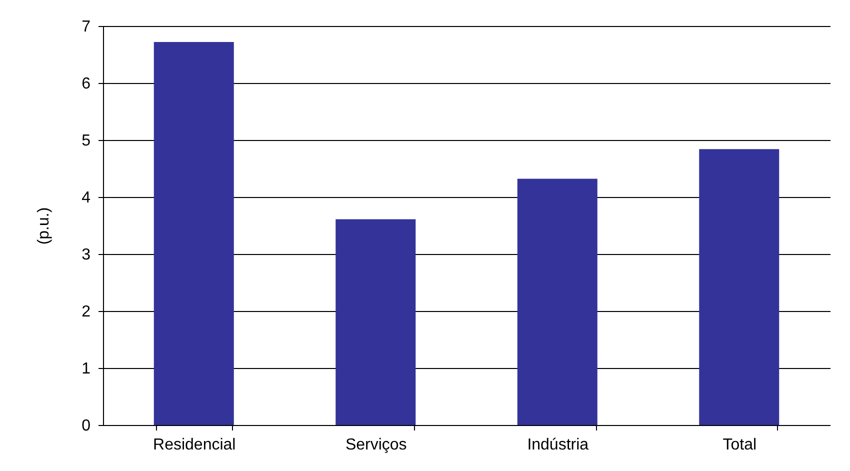 This screenshot has height=471, width=850. What do you see at coordinates (86, 369) in the screenshot?
I see `y-tick-label: 1` at bounding box center [86, 369].